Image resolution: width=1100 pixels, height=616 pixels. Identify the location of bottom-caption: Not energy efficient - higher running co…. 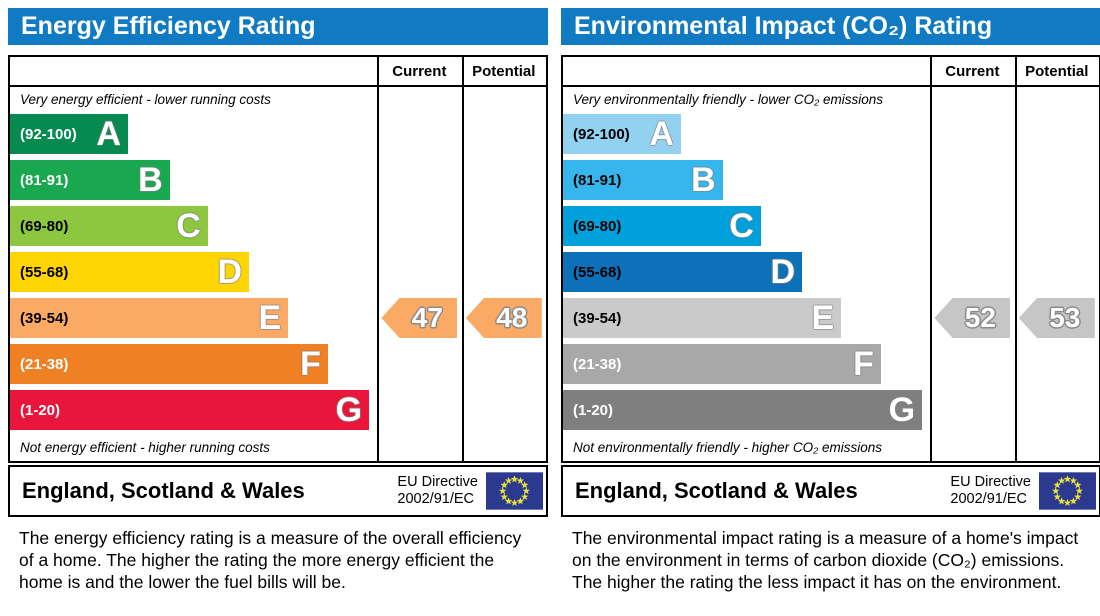
(145, 447).